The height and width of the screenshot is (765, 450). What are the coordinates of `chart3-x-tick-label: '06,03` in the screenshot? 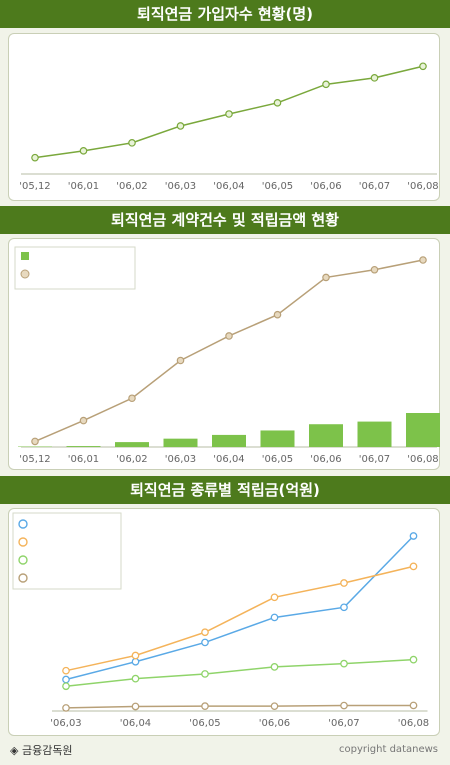 It's located at (65, 723).